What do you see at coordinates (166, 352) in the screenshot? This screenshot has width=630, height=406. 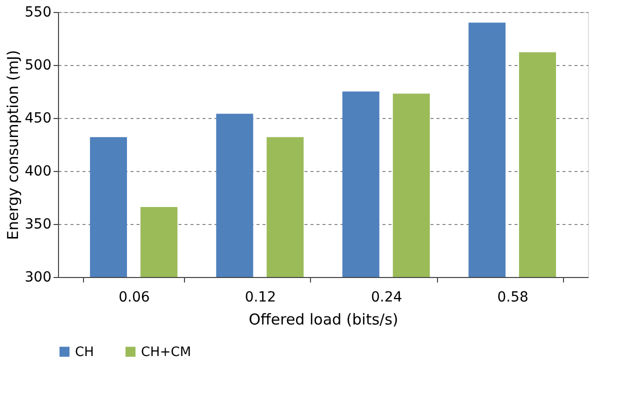 I see `legend-label: CH+CM` at bounding box center [166, 352].